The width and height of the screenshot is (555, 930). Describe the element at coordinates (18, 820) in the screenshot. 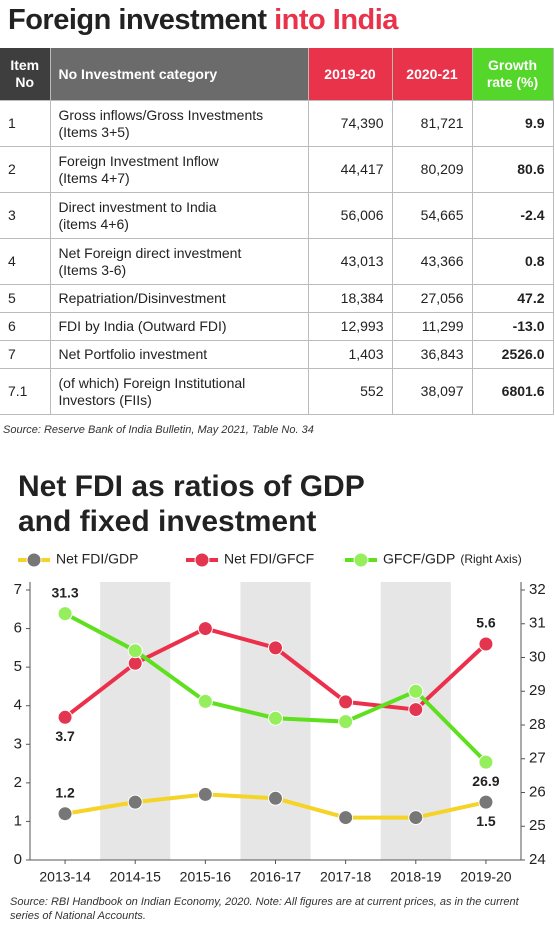

I see `y-tick-label: 1` at that location.